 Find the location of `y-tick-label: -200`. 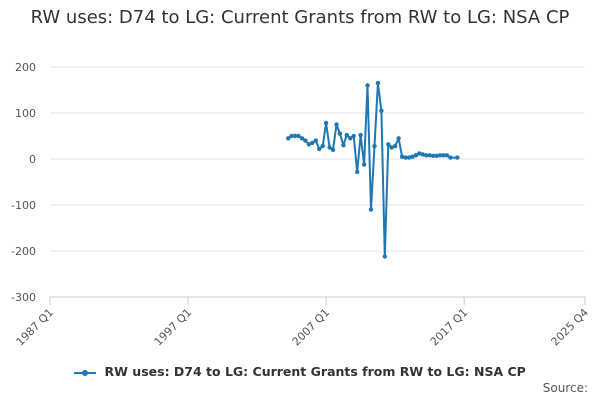

y-tick-label: -200 is located at coordinates (23, 251).